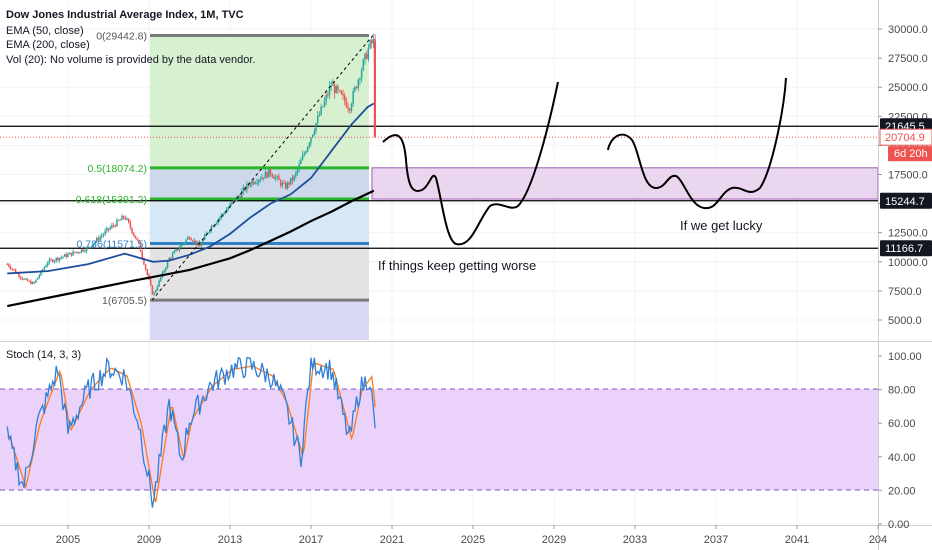 Image resolution: width=932 pixels, height=550 pixels. What do you see at coordinates (911, 154) in the screenshot?
I see `bar-timer-tag: 6d 20h` at bounding box center [911, 154].